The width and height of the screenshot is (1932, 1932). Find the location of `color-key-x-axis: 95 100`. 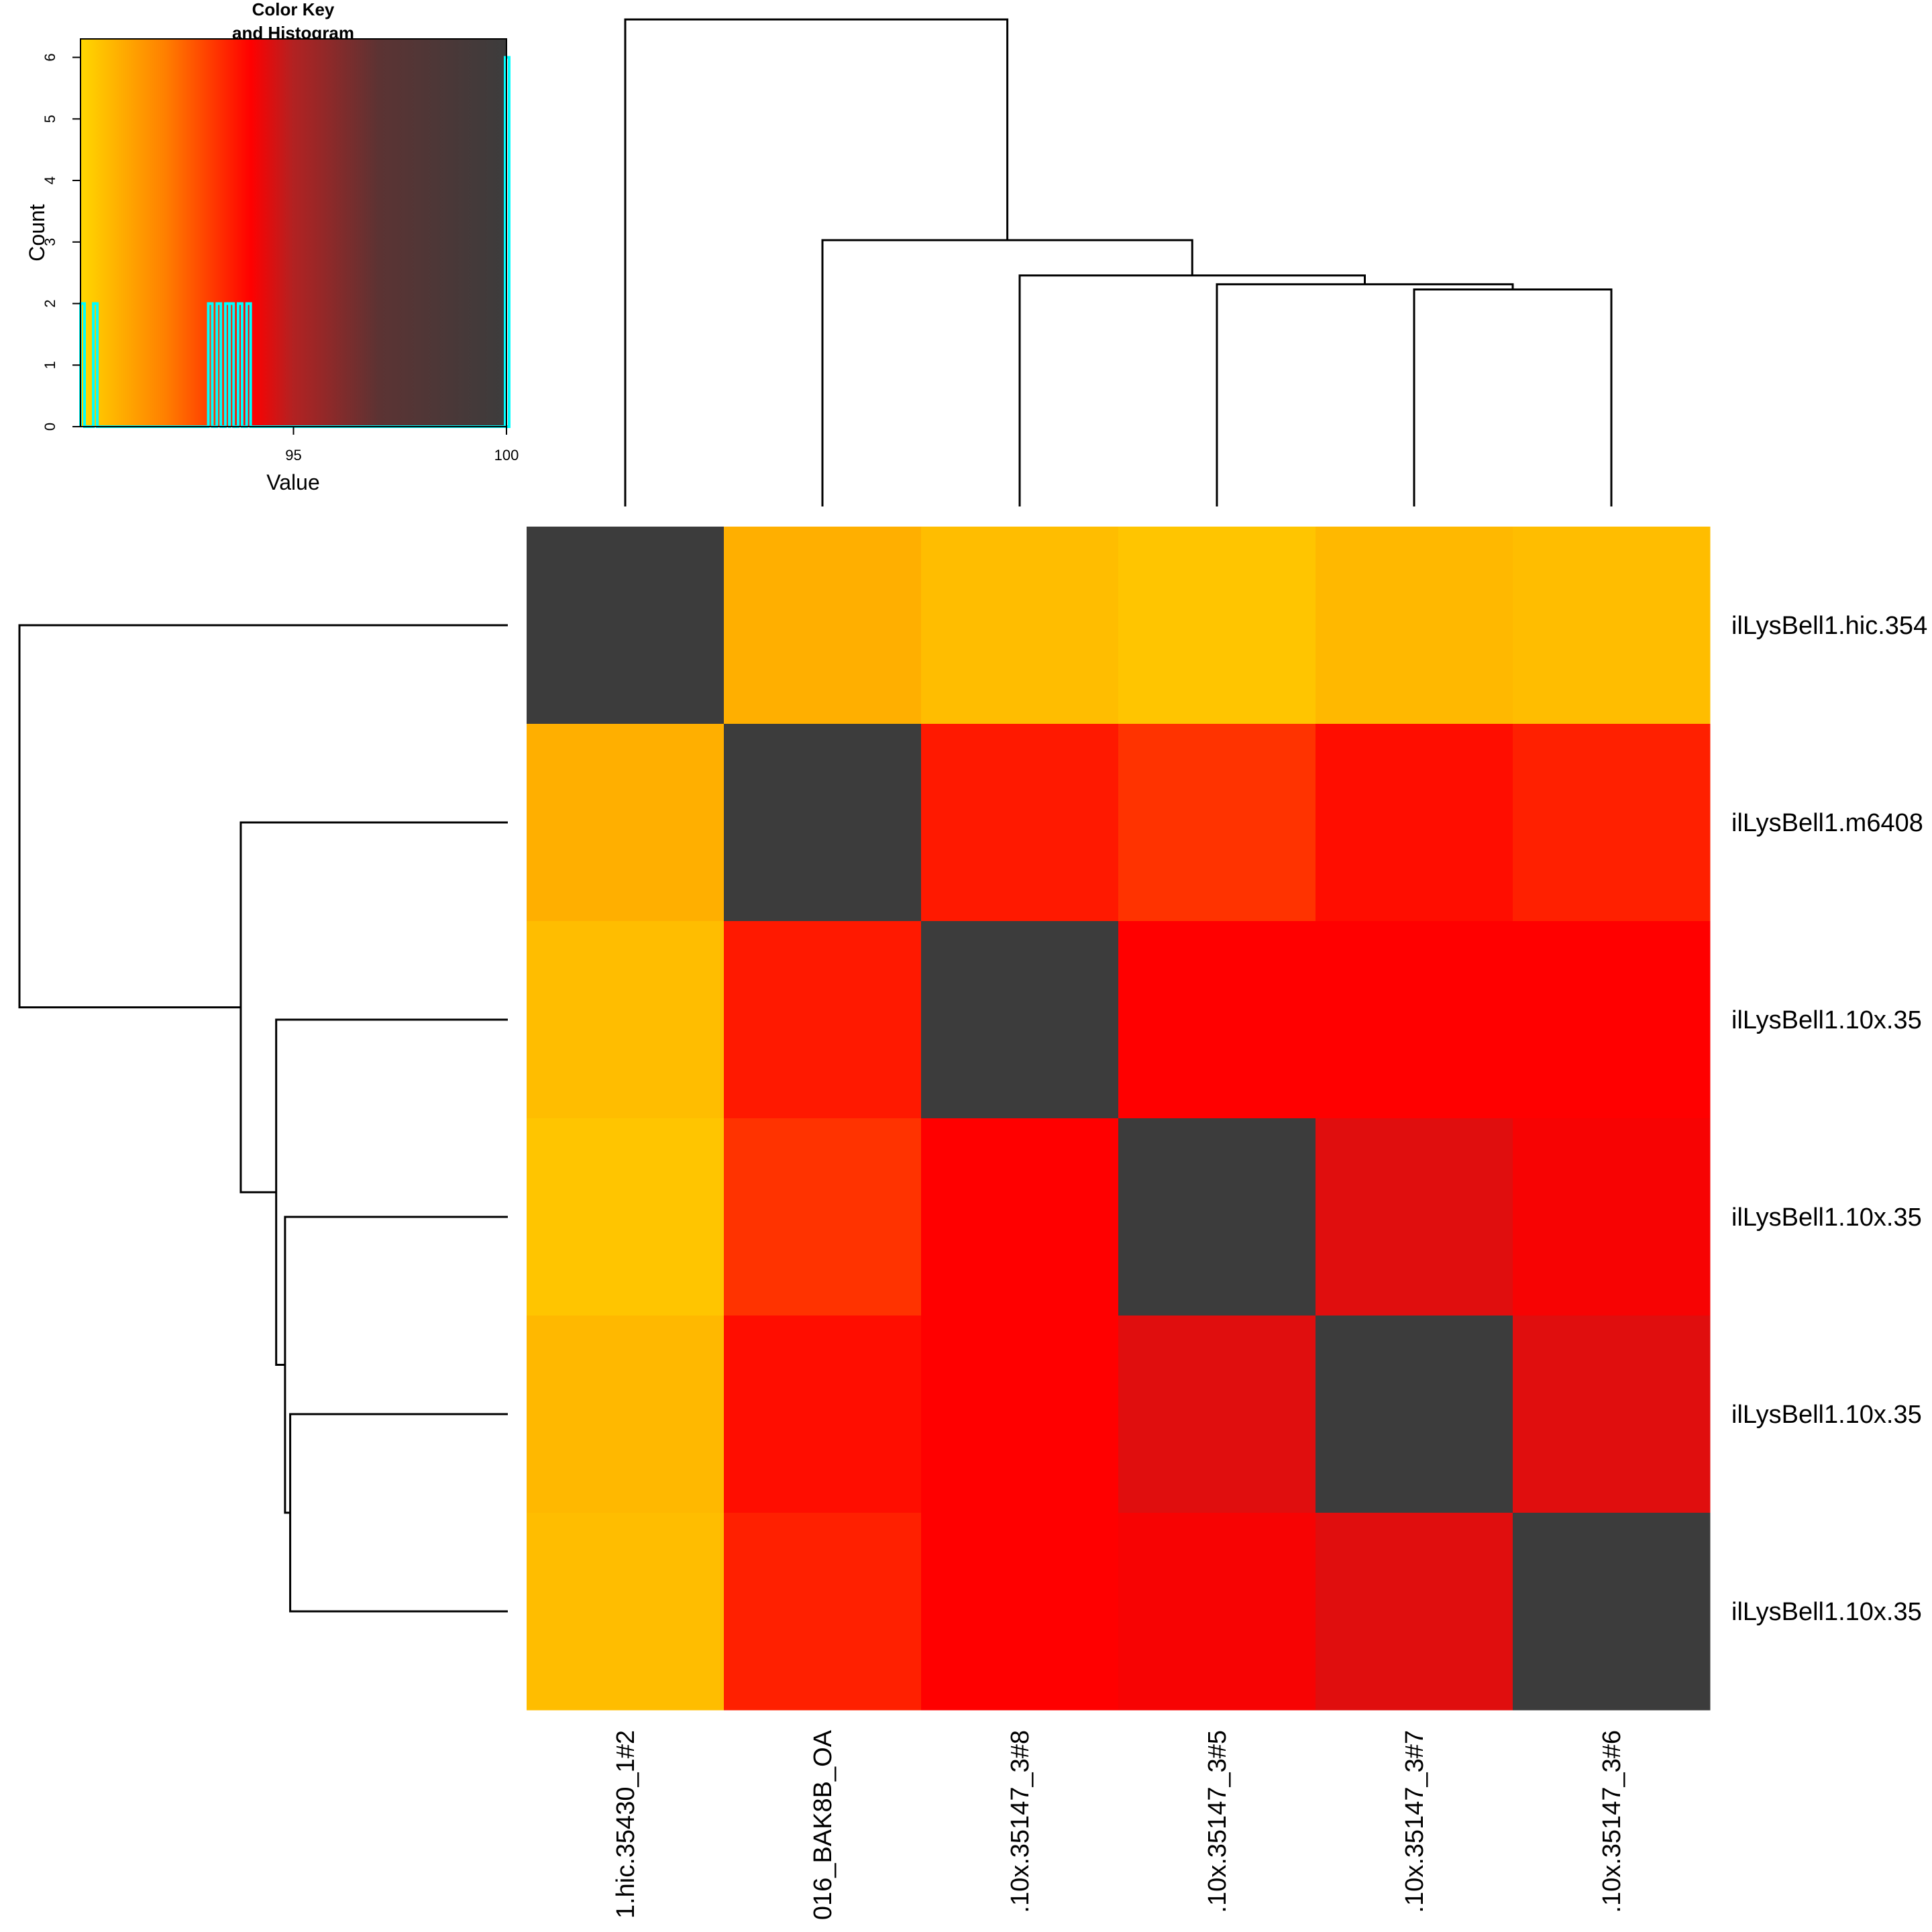

color-key-x-axis: 95 100 is located at coordinates (402, 445).